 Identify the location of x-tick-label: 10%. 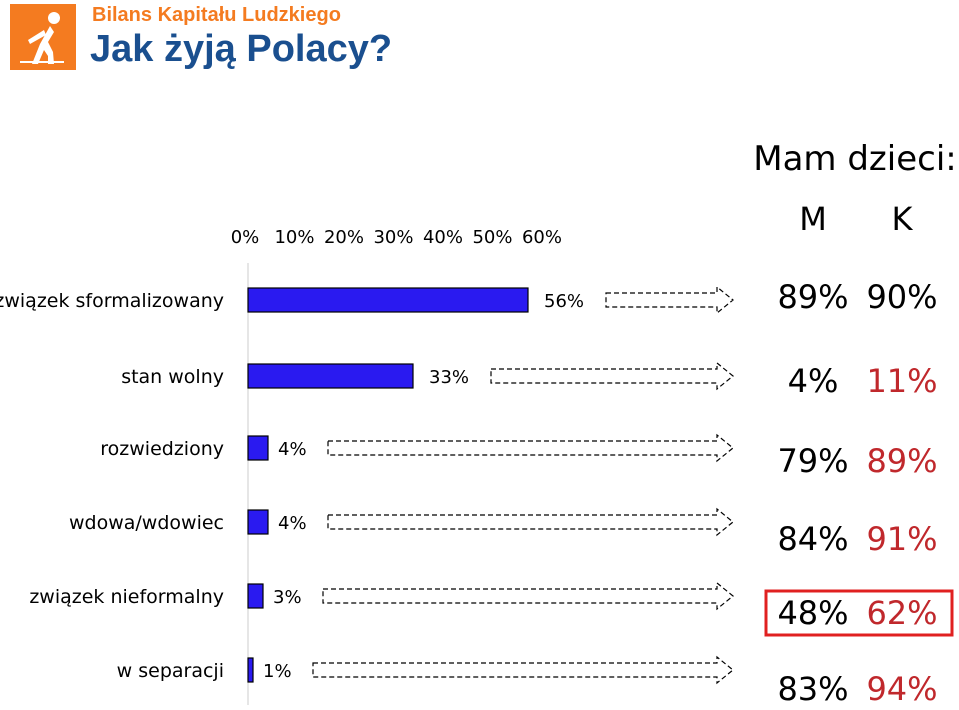
(294, 237).